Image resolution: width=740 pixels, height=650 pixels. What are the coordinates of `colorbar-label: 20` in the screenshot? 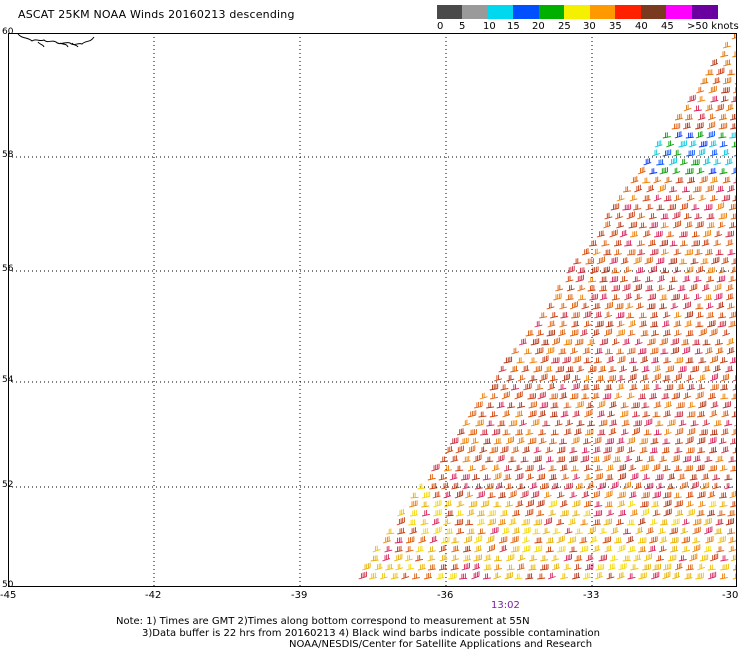 It's located at (538, 26).